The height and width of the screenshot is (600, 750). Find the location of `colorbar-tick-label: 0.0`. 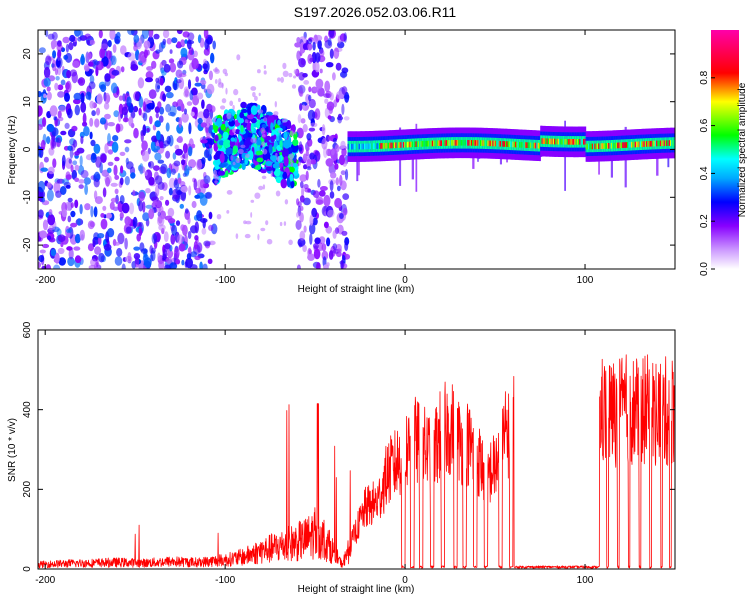

colorbar-tick-label: 0.0 is located at coordinates (704, 269).